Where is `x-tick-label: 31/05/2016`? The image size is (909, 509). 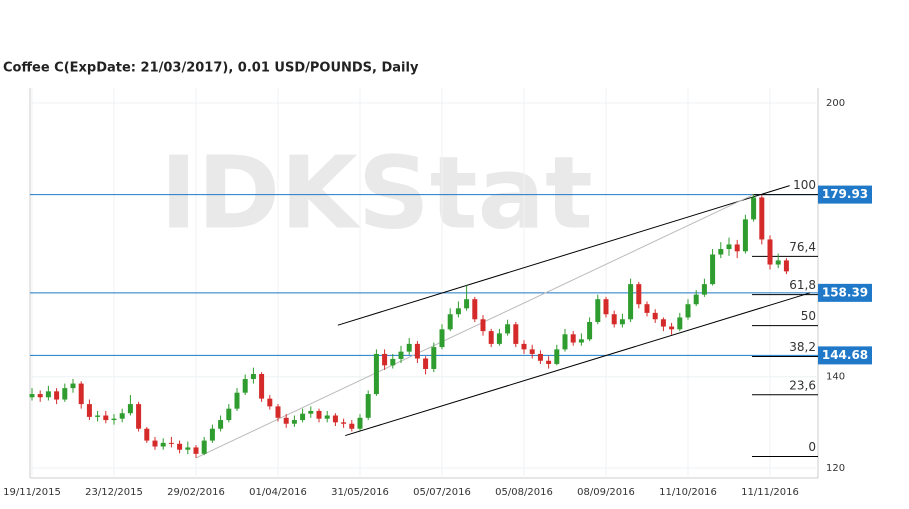 x-tick-label: 31/05/2016 is located at coordinates (360, 492).